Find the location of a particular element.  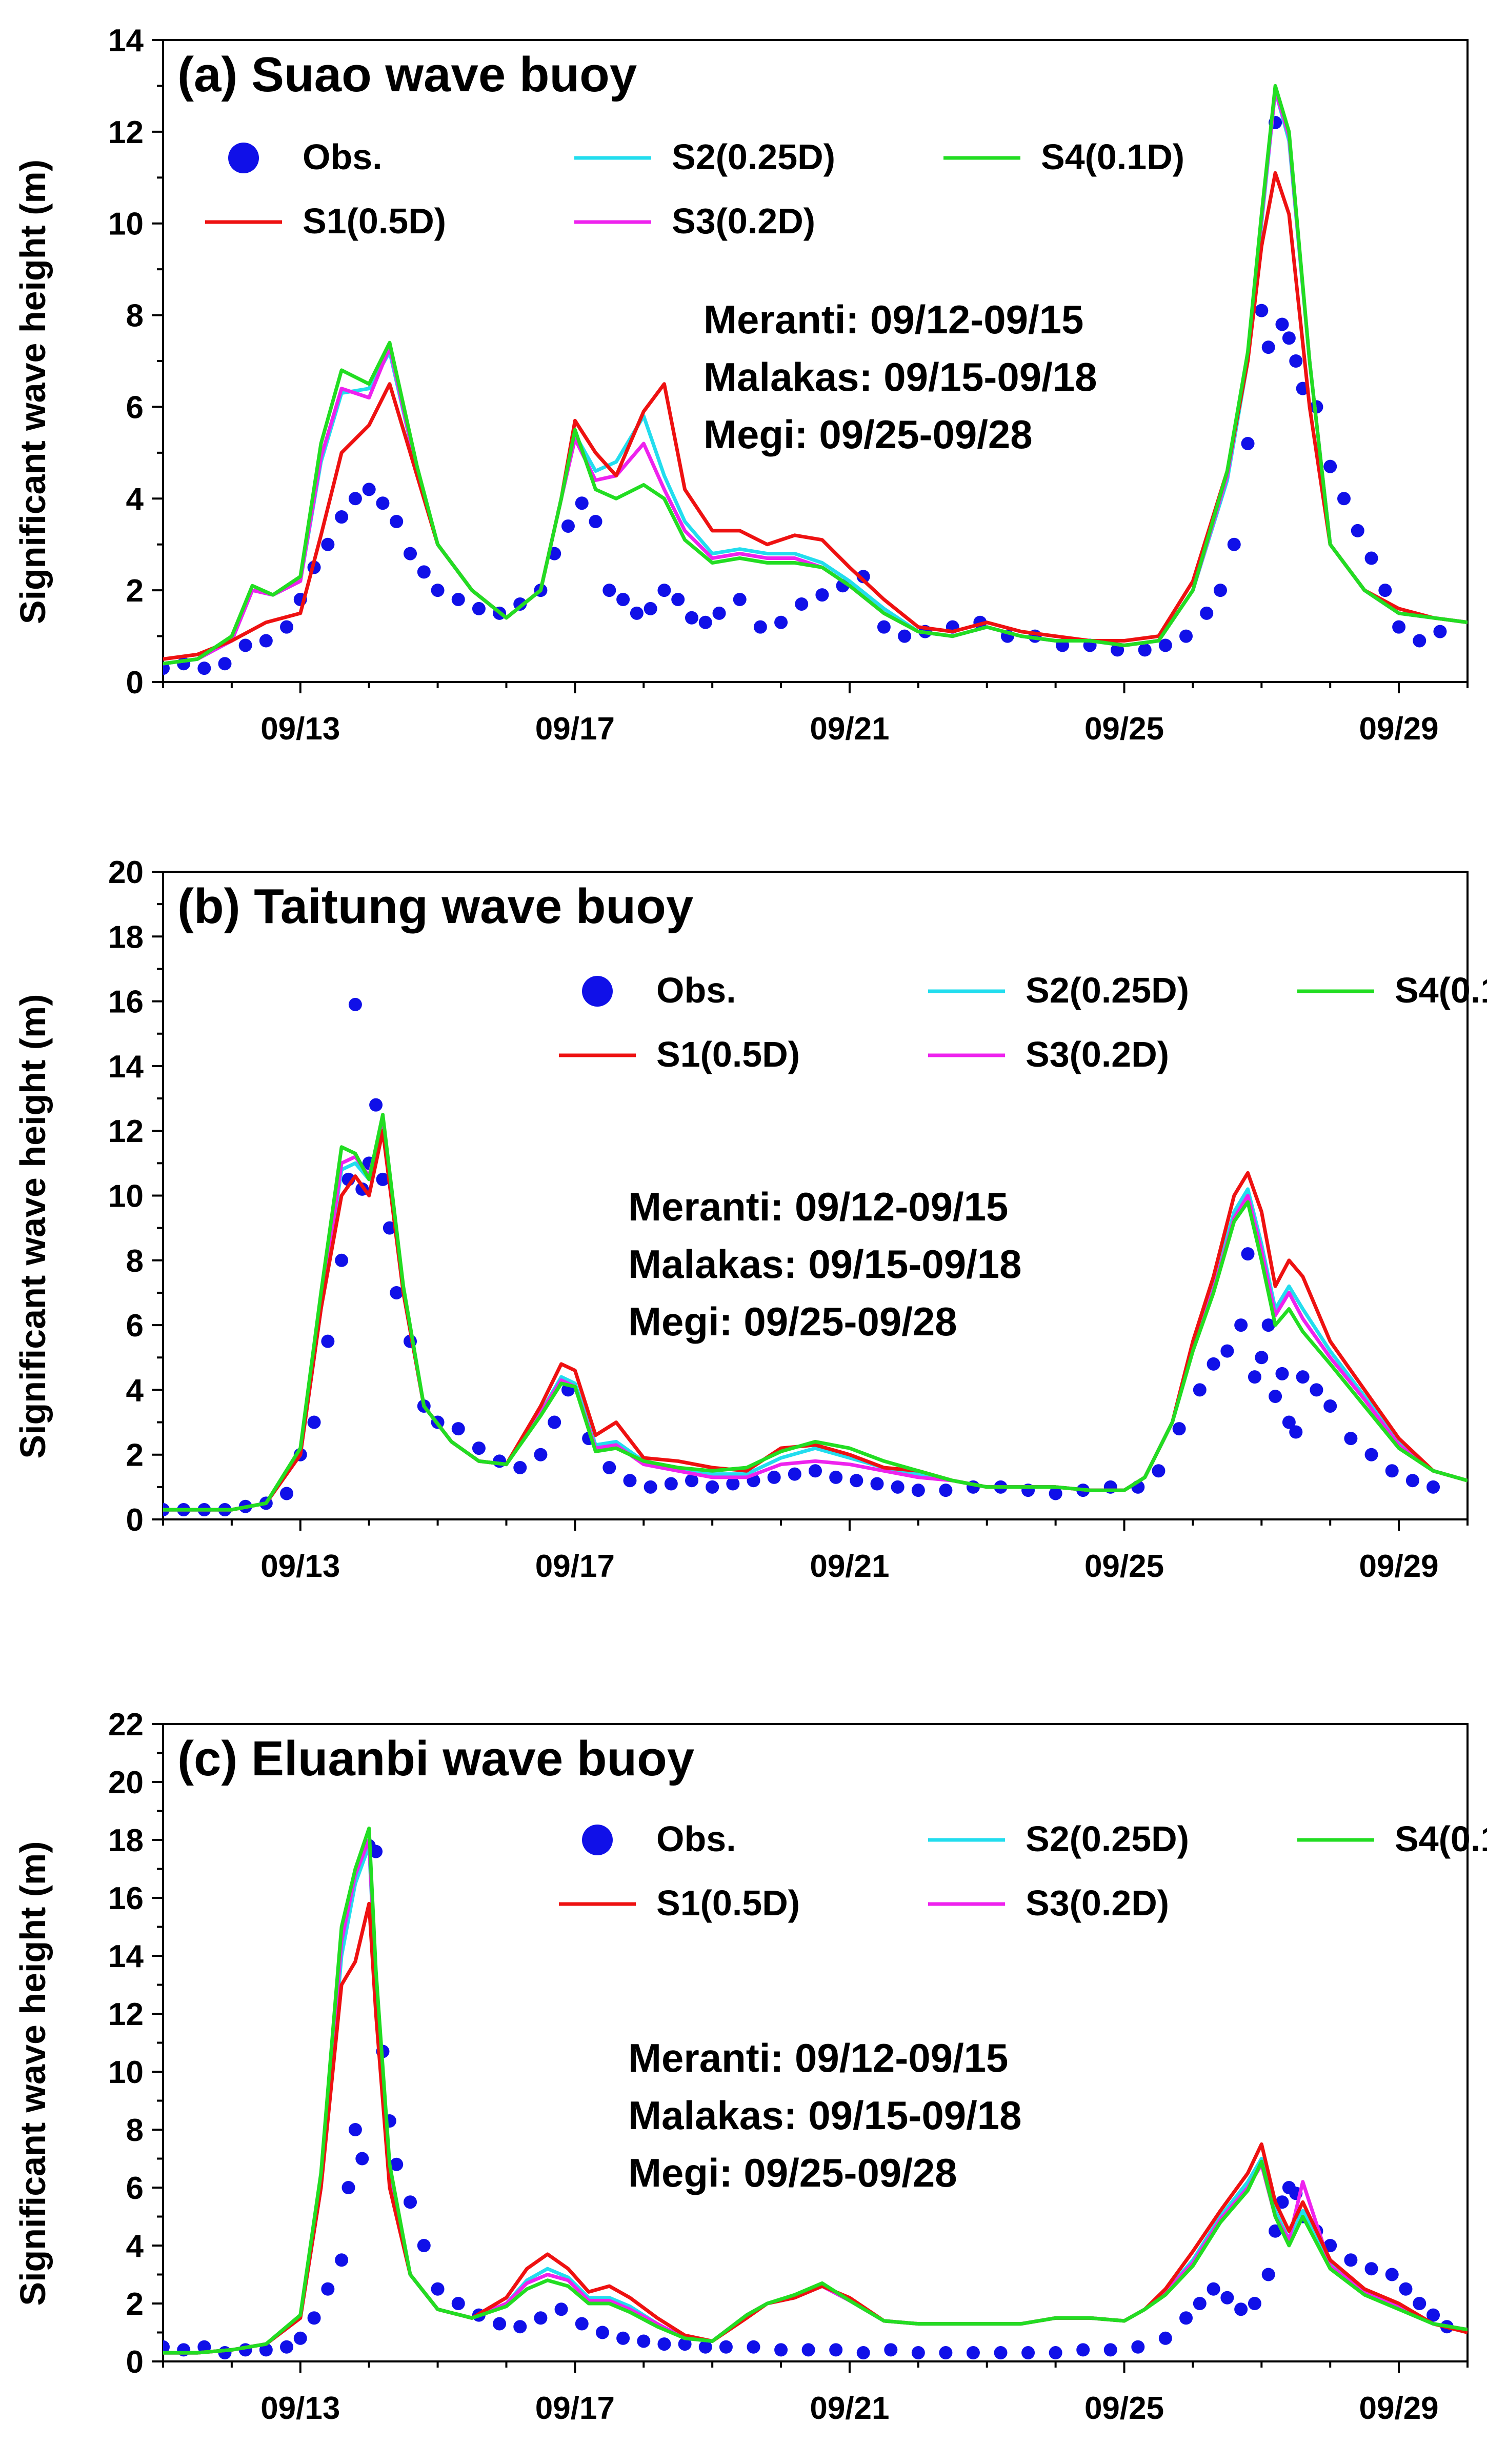

y-tick-label: 8 is located at coordinates (135, 2130).